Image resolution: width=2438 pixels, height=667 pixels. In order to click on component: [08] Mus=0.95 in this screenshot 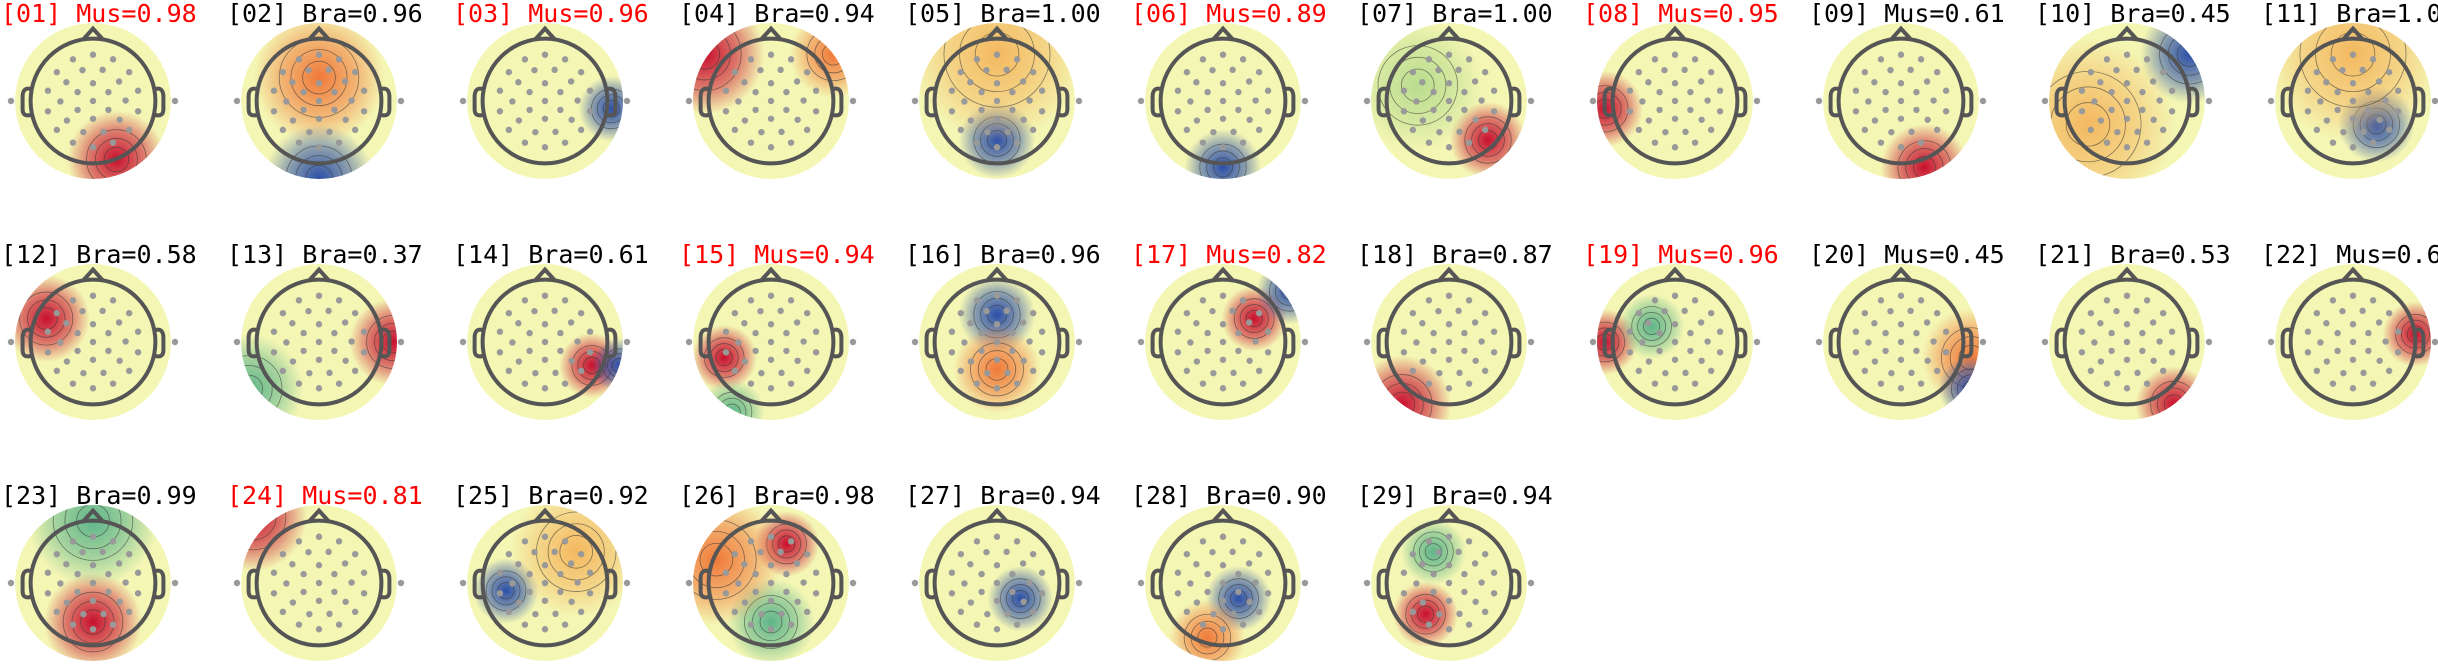, I will do `click(1681, 89)`.